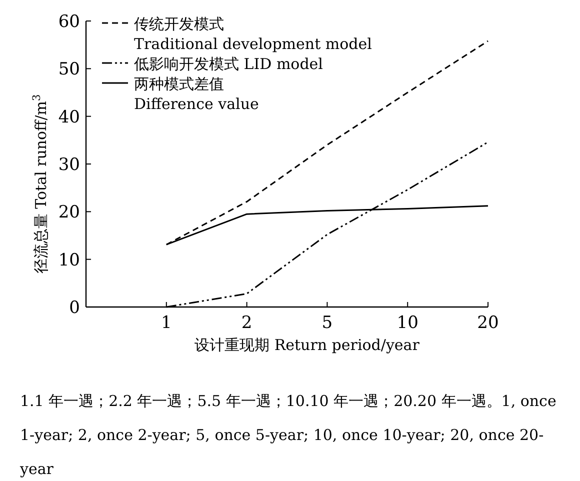  What do you see at coordinates (69, 260) in the screenshot?
I see `y-tick-label: 10` at bounding box center [69, 260].